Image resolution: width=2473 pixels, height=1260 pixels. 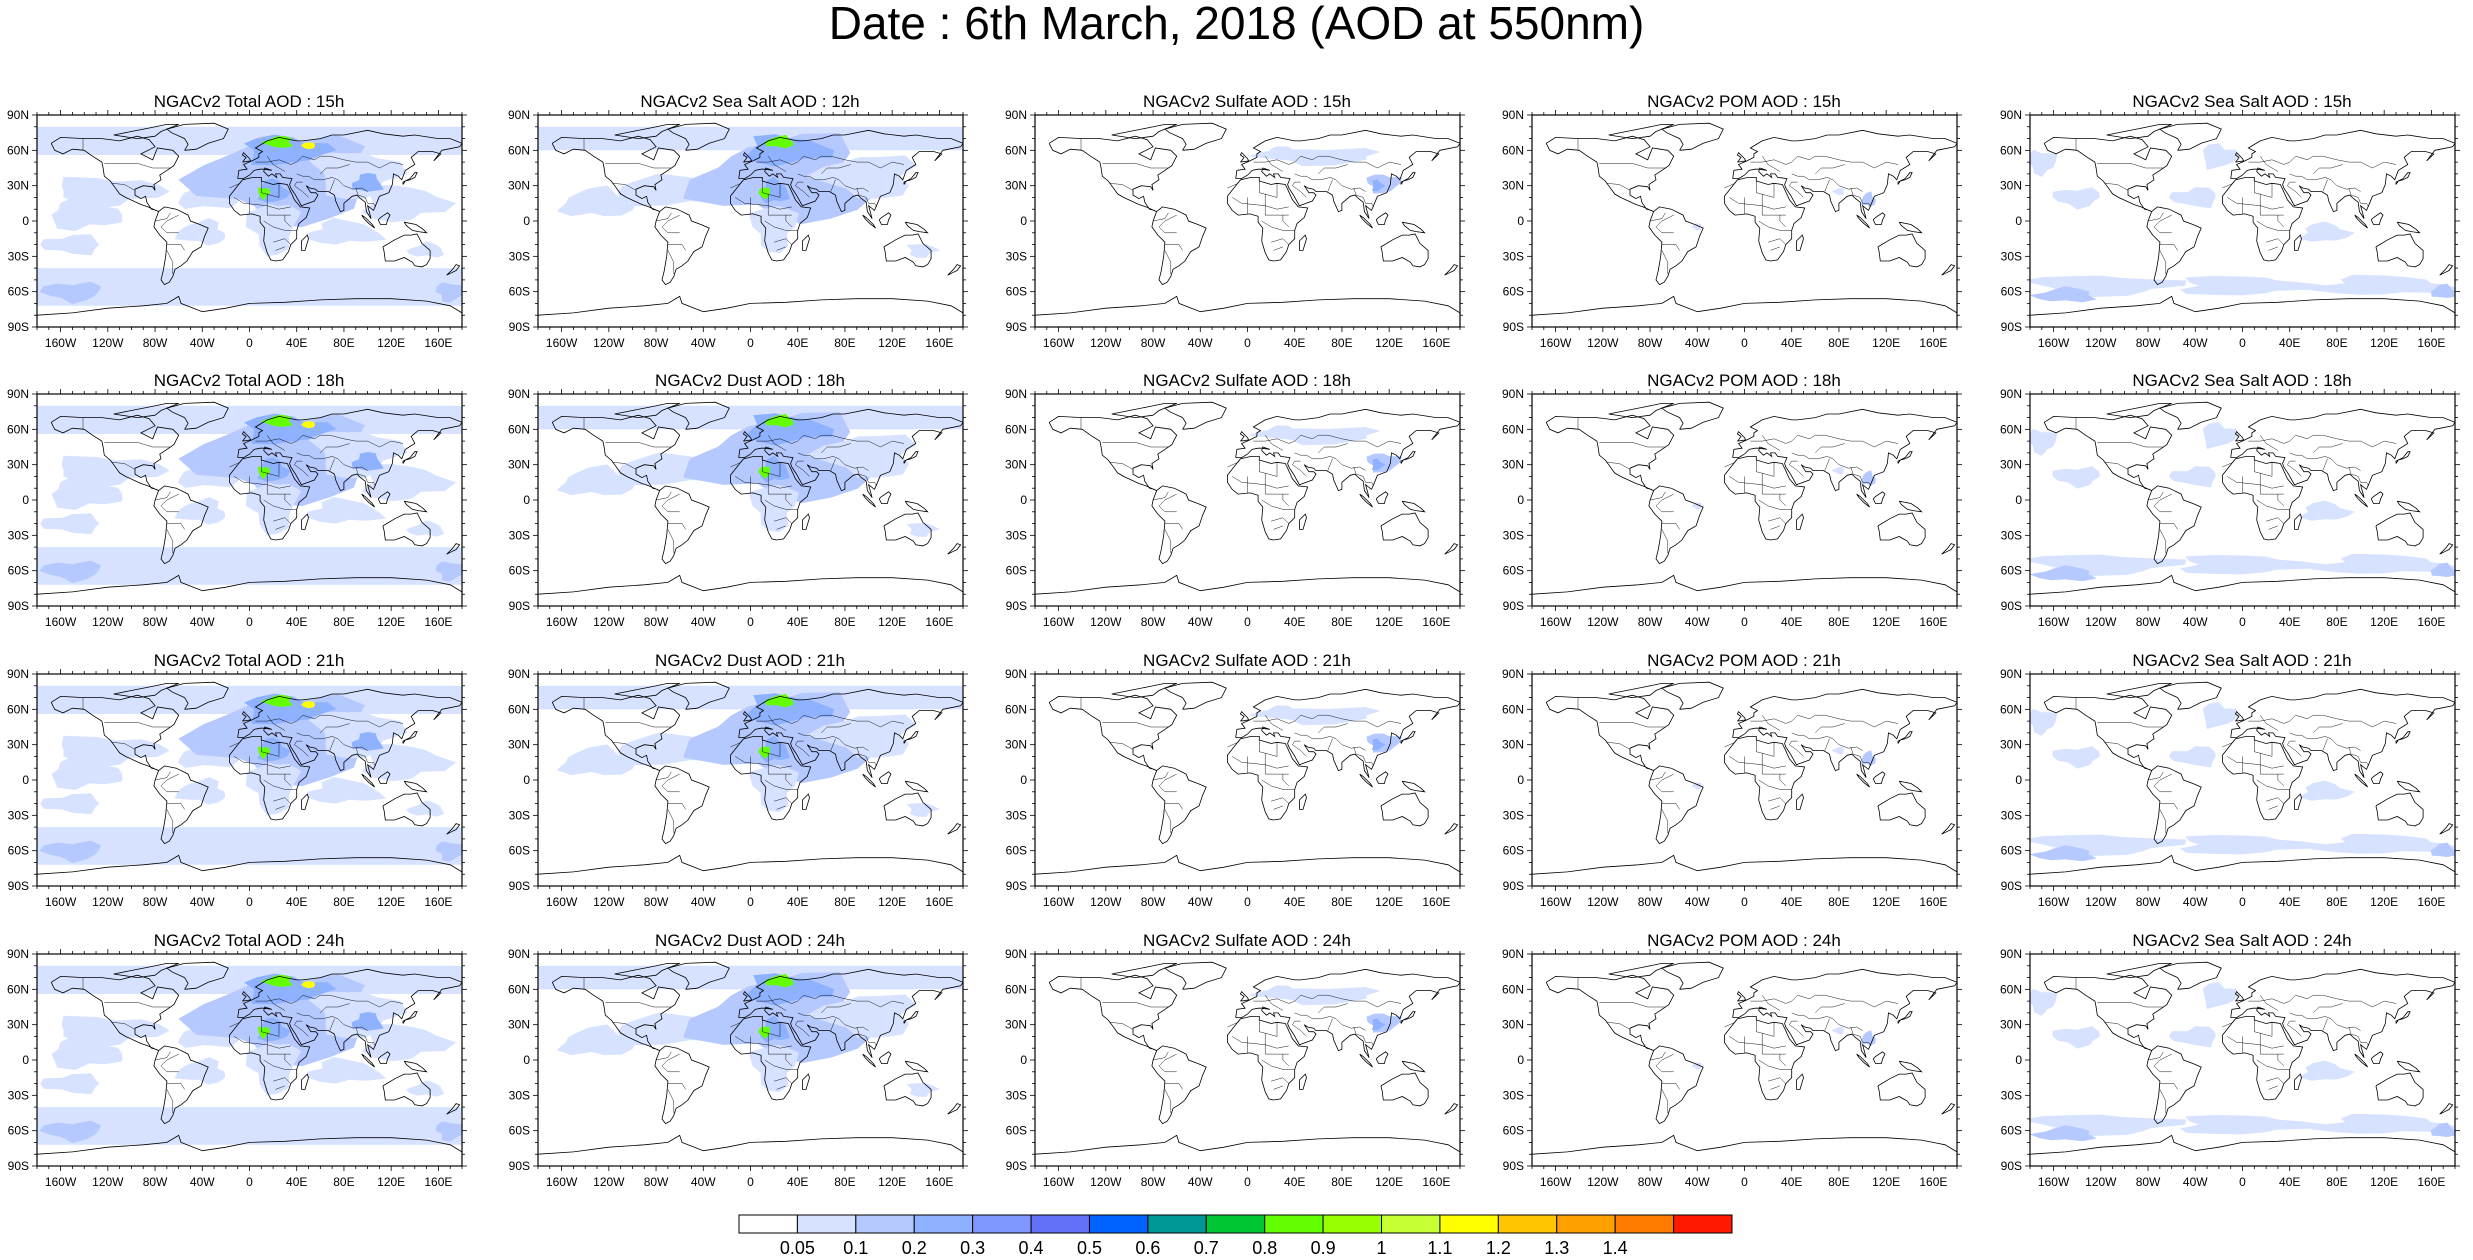 I want to click on lat-tick-label: 90S, so click(x=1016, y=886).